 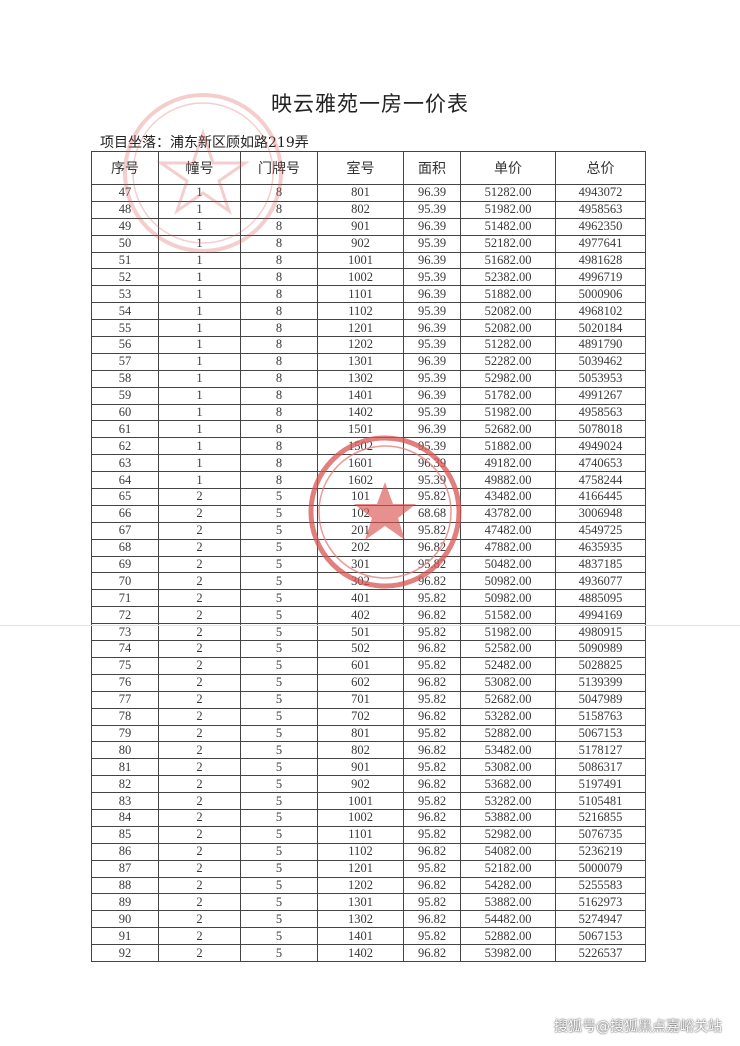 What do you see at coordinates (368, 682) in the screenshot?
I see `table-row: 76 2 5 602 96.82 53082.00 5139399` at bounding box center [368, 682].